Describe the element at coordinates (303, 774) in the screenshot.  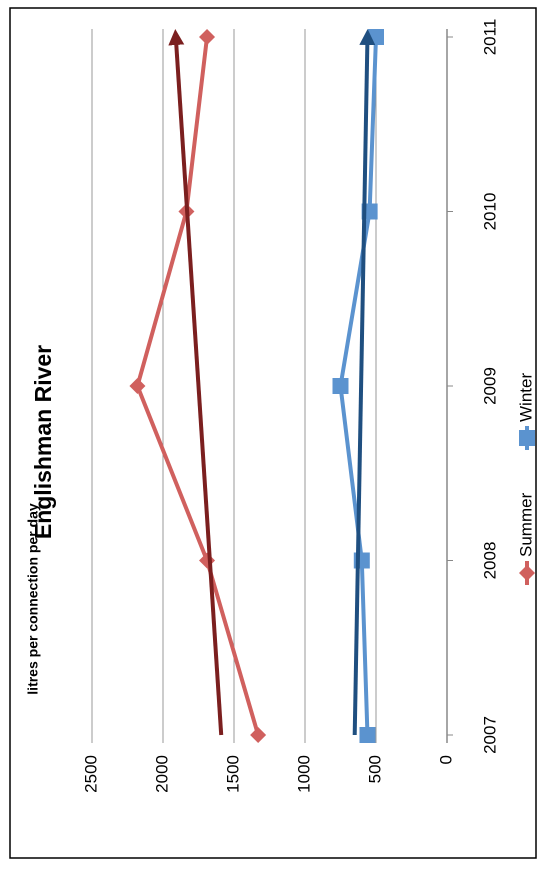
I see `y-tick-label: 1000` at that location.